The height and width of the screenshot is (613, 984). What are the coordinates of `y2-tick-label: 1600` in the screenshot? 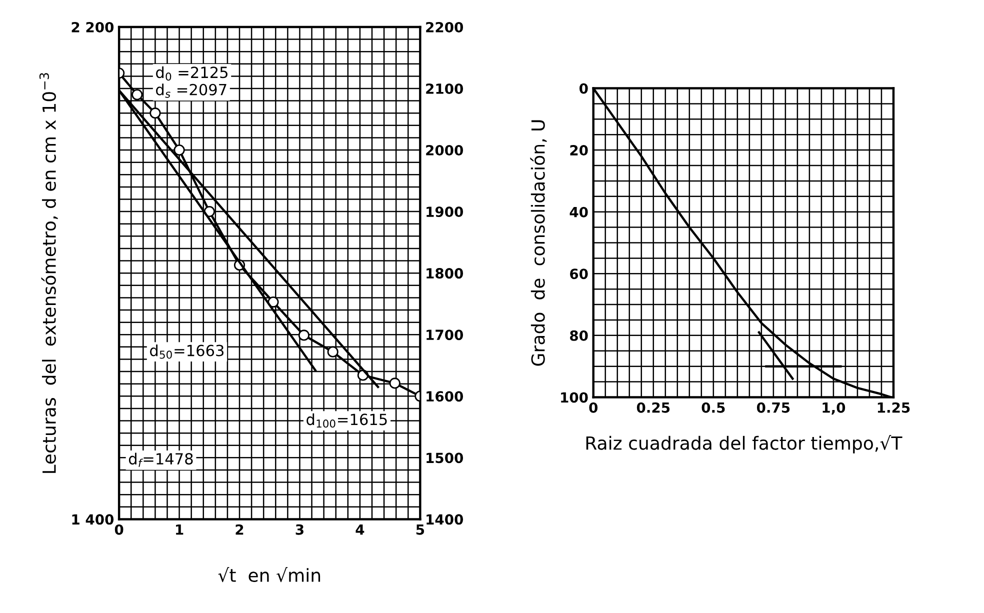 It's located at (445, 396).